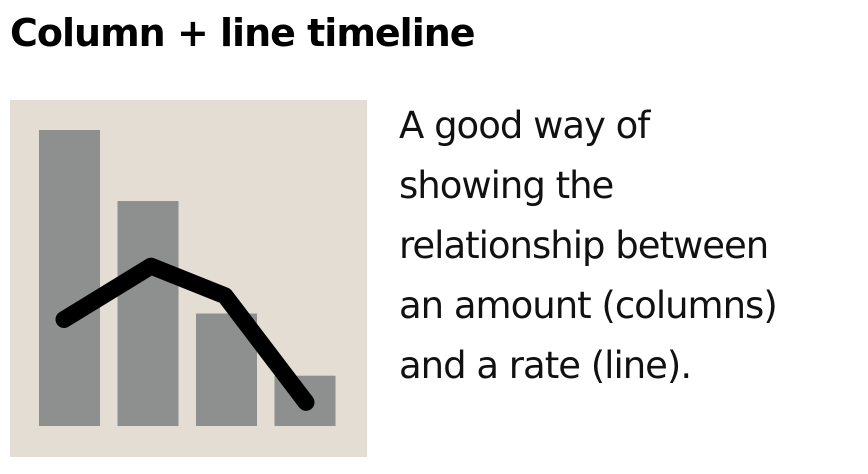  Describe the element at coordinates (506, 185) in the screenshot. I see `description-line-2: showing the` at that location.